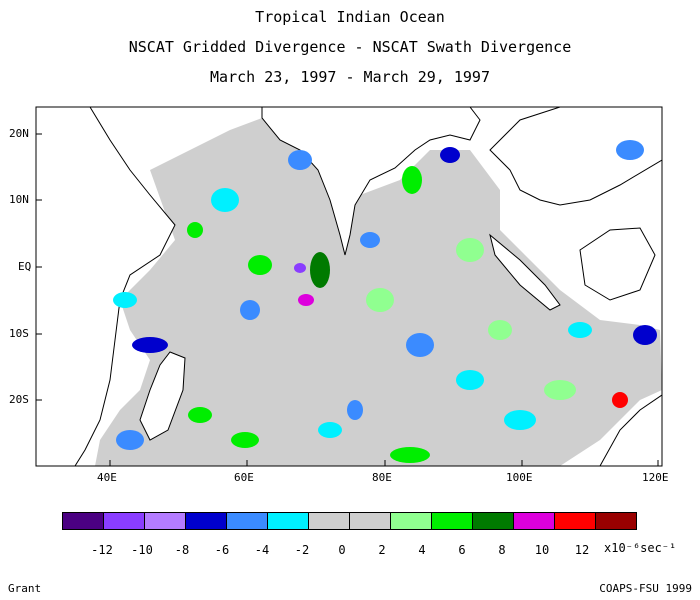 This screenshot has height=600, width=700. I want to click on color-scale-tick-label: -8, so click(182, 550).